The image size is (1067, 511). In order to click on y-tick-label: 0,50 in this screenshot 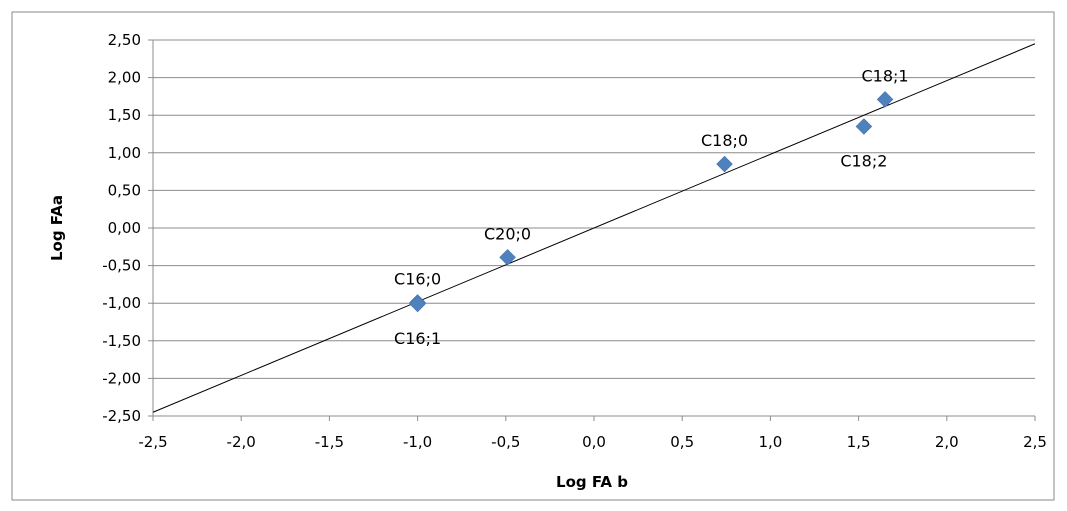, I will do `click(124, 190)`.